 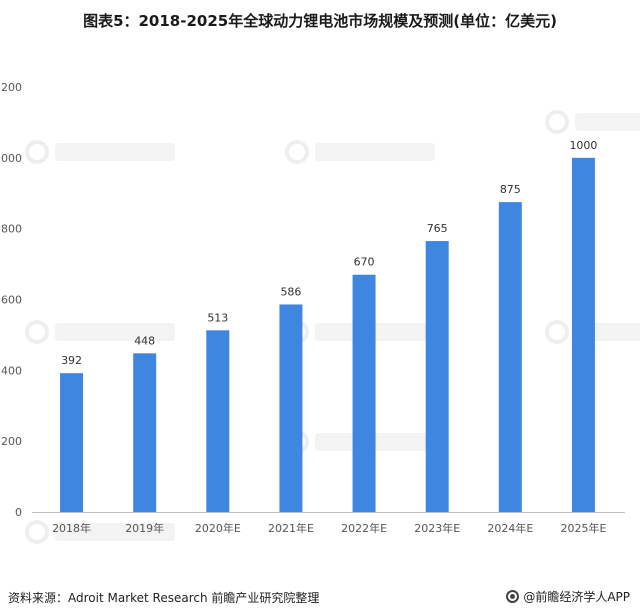 I want to click on data-label: 765, so click(x=437, y=228).